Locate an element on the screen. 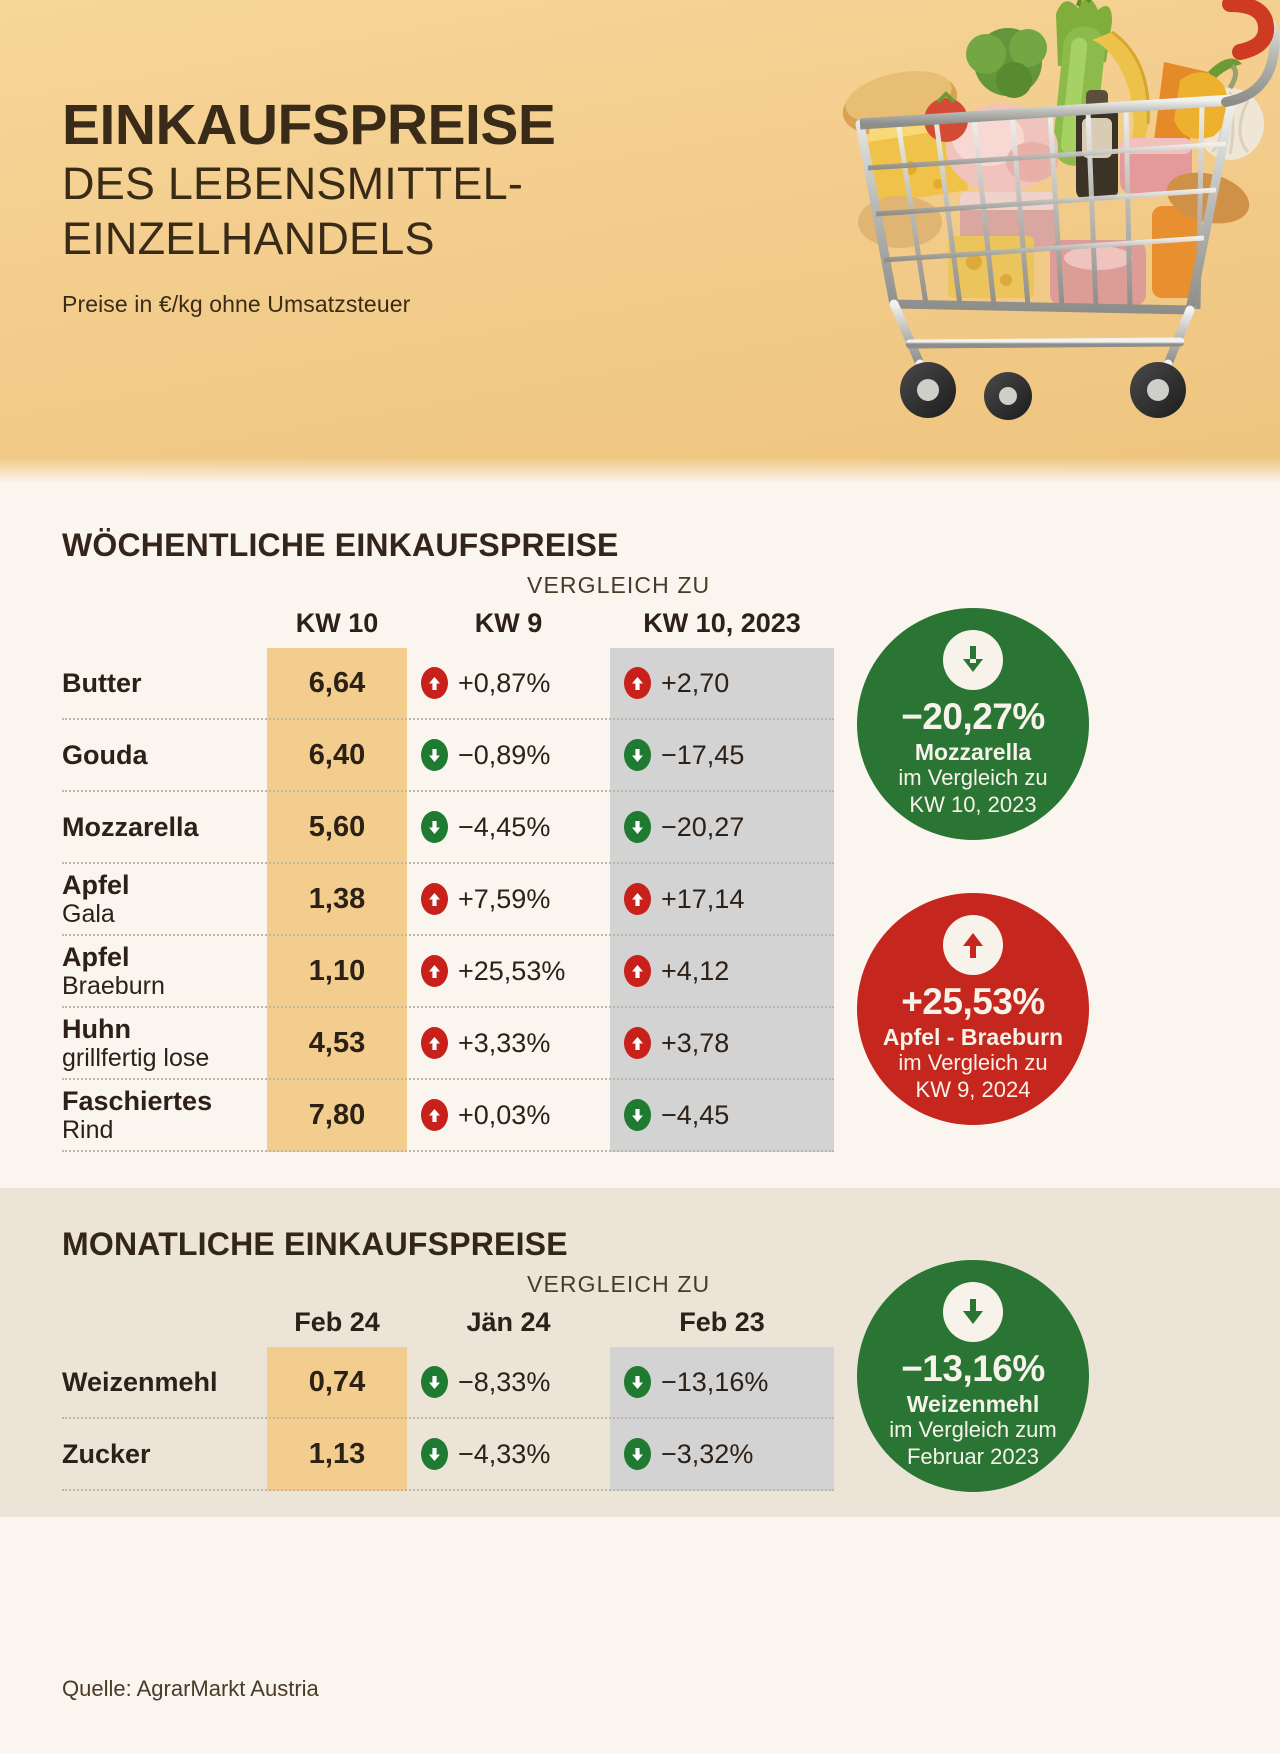 The height and width of the screenshot is (1754, 1280). badge-product: Weizenmehl is located at coordinates (973, 1403).